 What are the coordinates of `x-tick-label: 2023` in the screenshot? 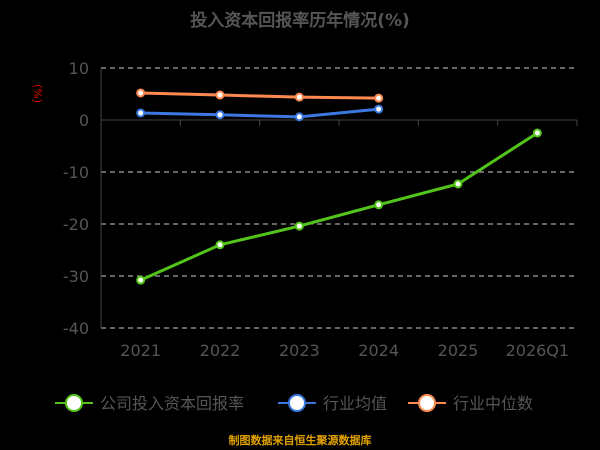 It's located at (299, 350).